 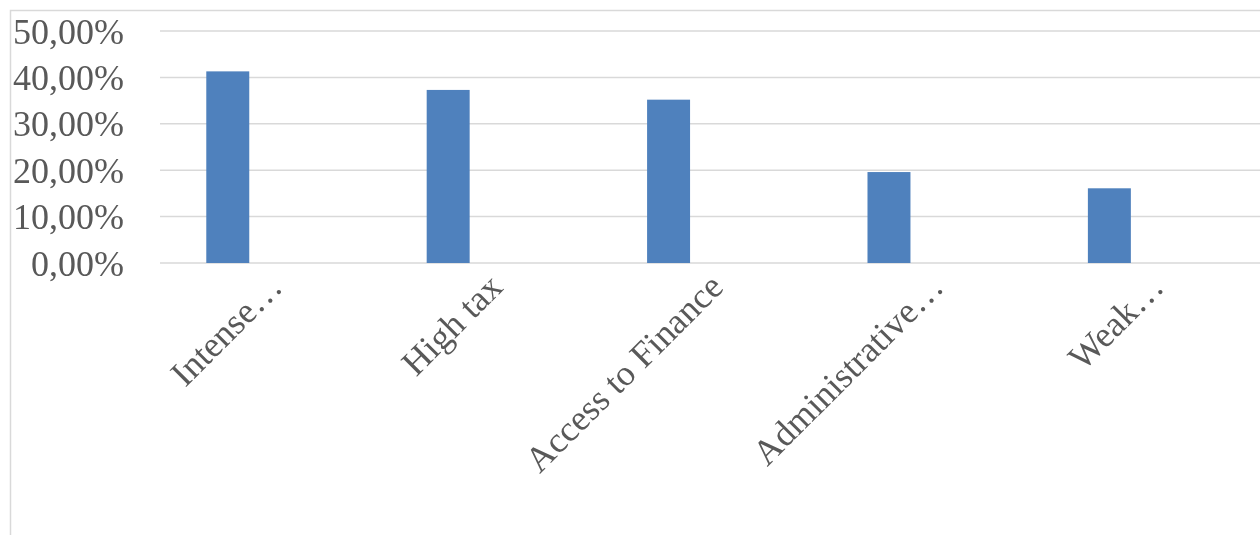 I want to click on y-tick-label: 30,00%, so click(x=68, y=124).